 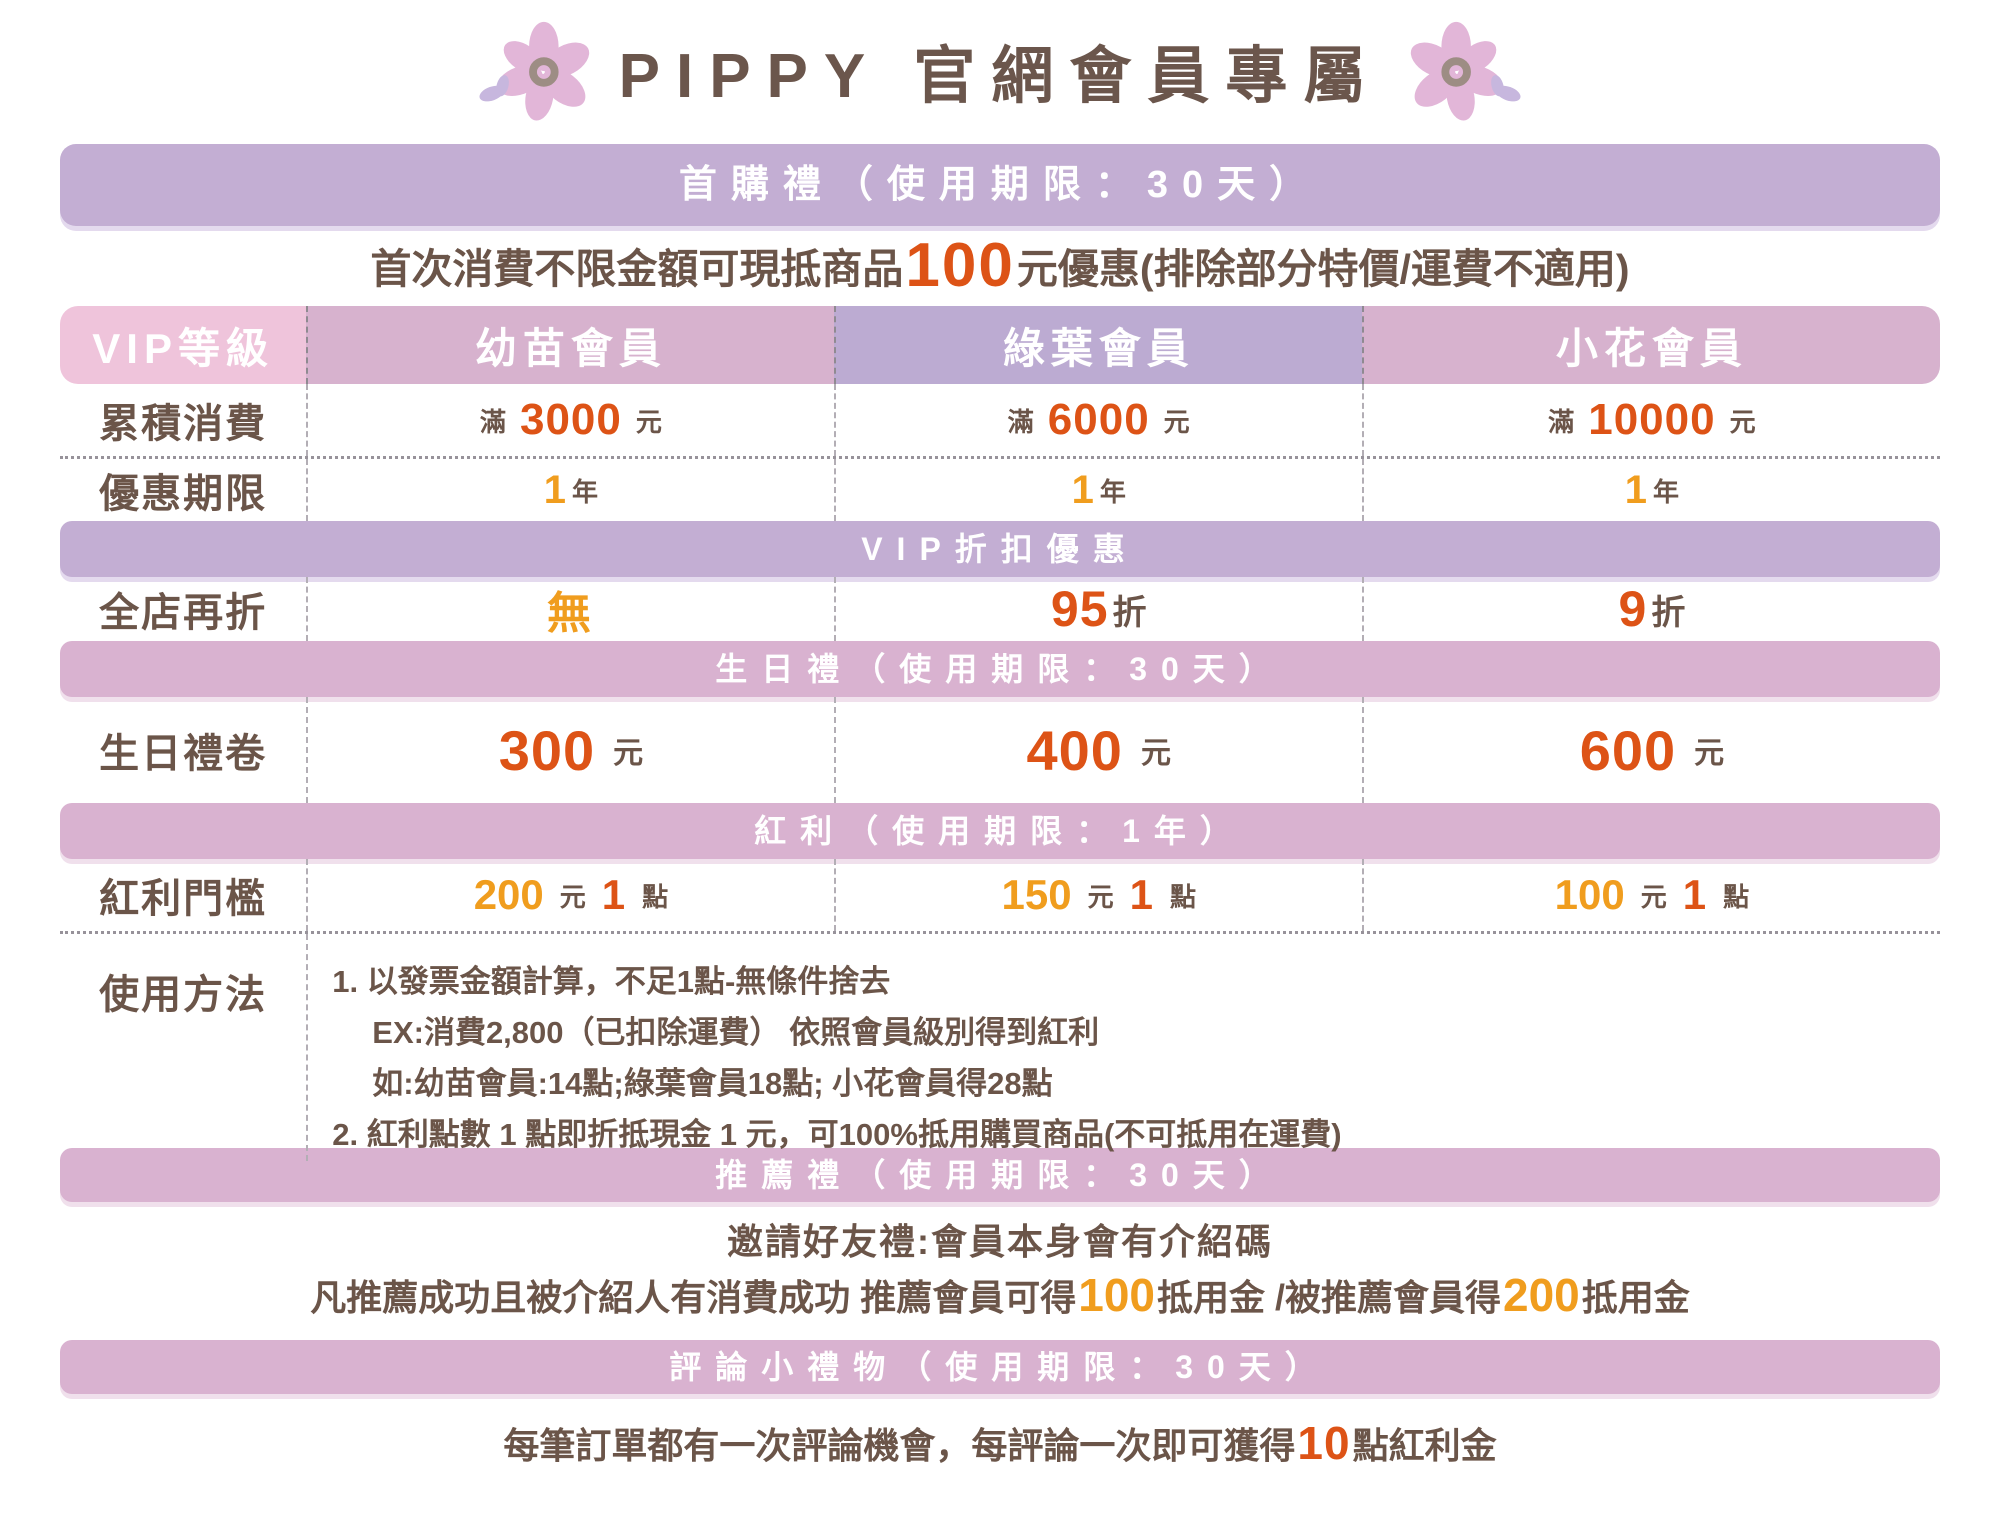 I want to click on value: 150, so click(x=1036, y=894).